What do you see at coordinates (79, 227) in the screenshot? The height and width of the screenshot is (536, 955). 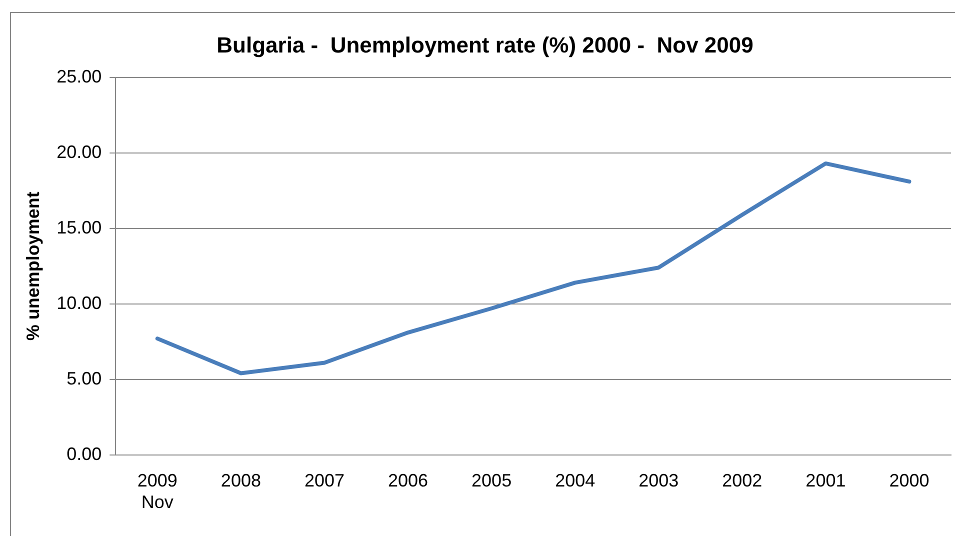 I see `y-tick-label: 15.00` at bounding box center [79, 227].